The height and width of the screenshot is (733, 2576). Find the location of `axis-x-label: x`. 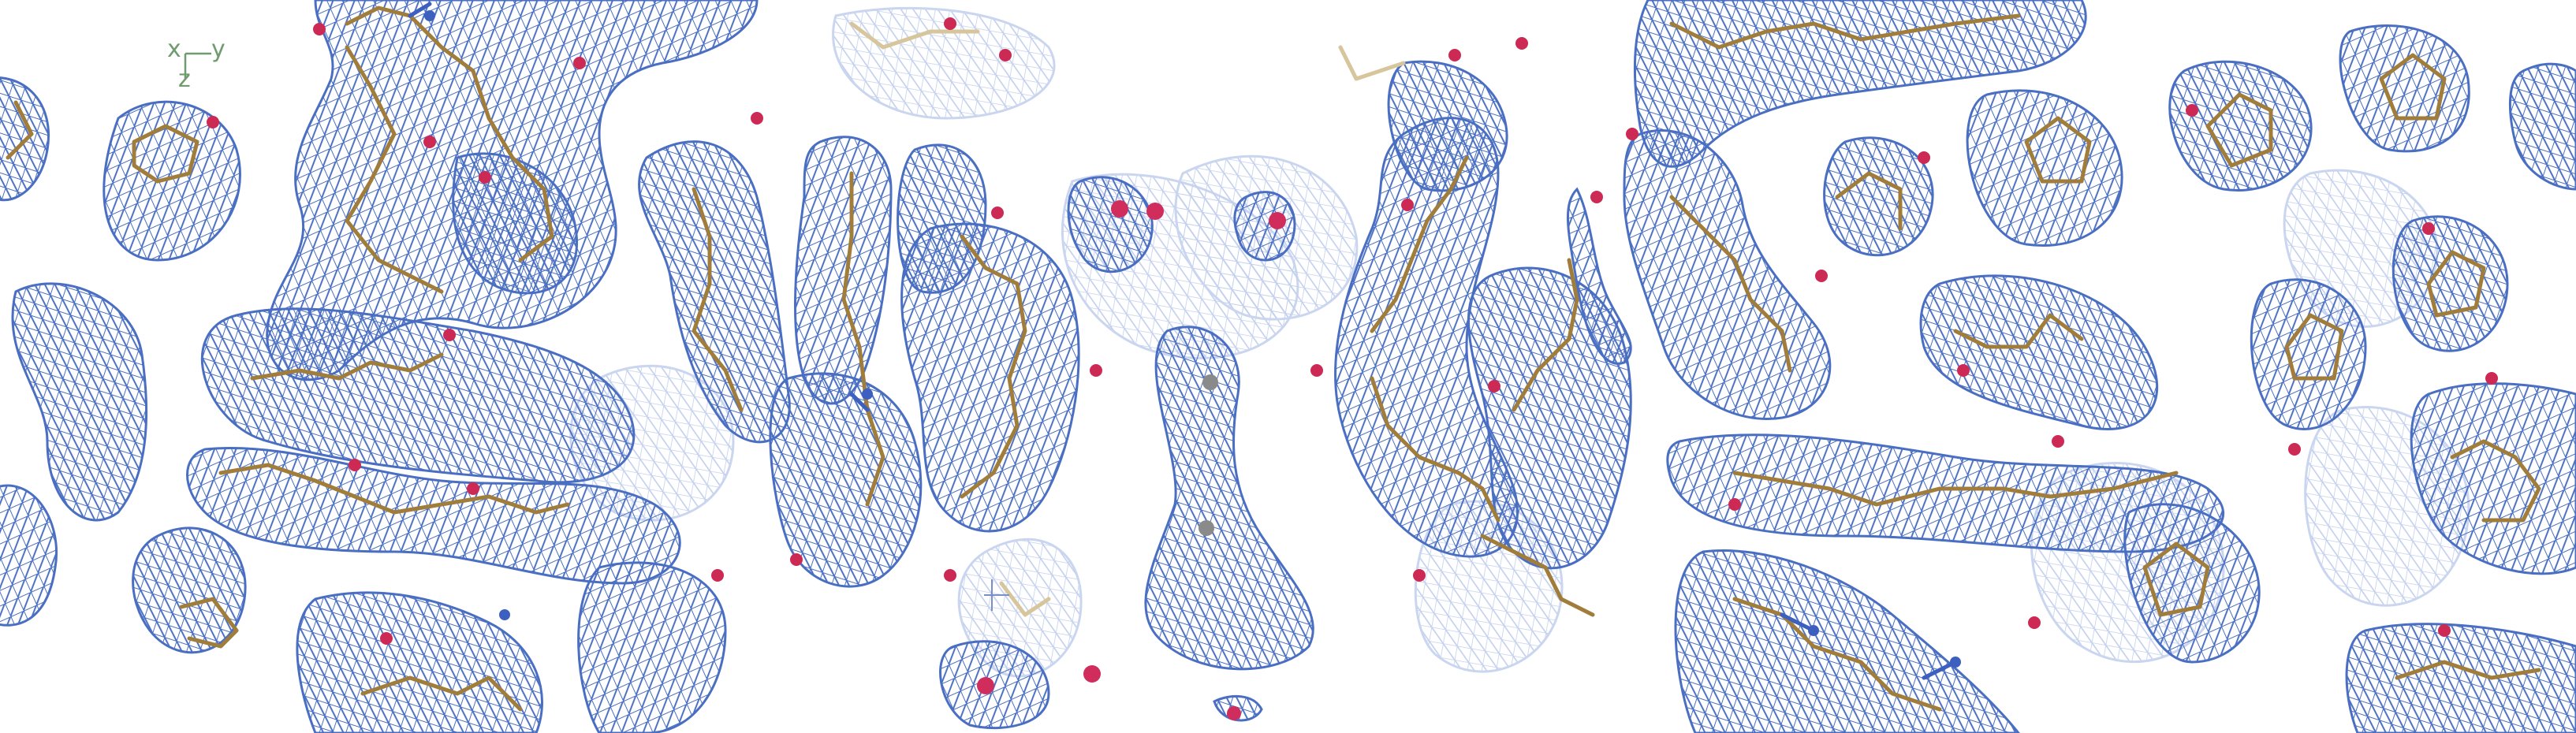

axis-x-label: x is located at coordinates (174, 49).